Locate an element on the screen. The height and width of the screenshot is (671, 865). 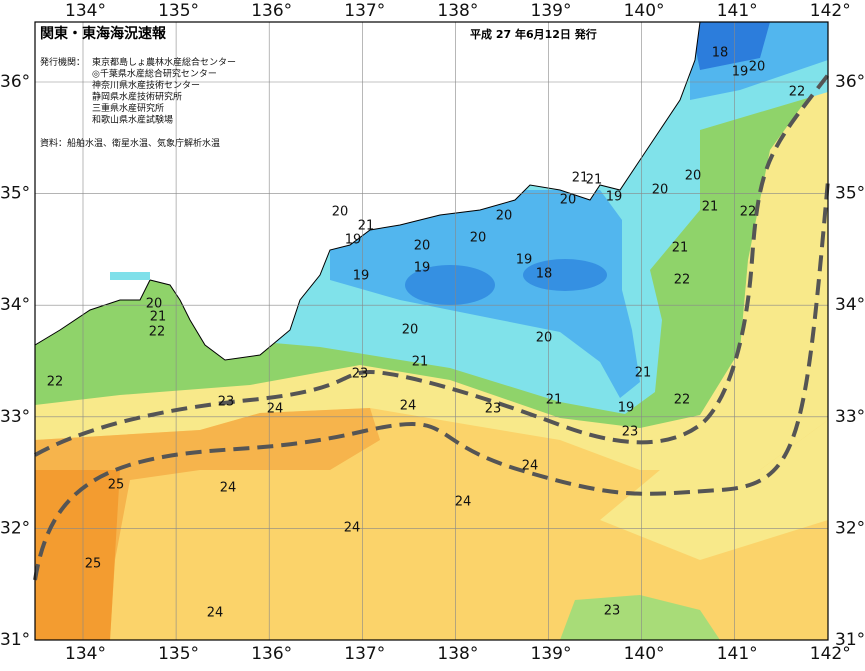
agency: ◎千葉県水産総合研究センター is located at coordinates (154, 74).